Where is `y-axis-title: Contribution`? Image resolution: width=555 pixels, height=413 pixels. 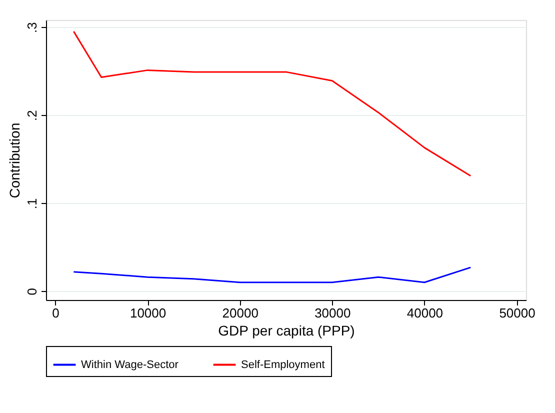
y-axis-title: Contribution is located at coordinates (14, 160).